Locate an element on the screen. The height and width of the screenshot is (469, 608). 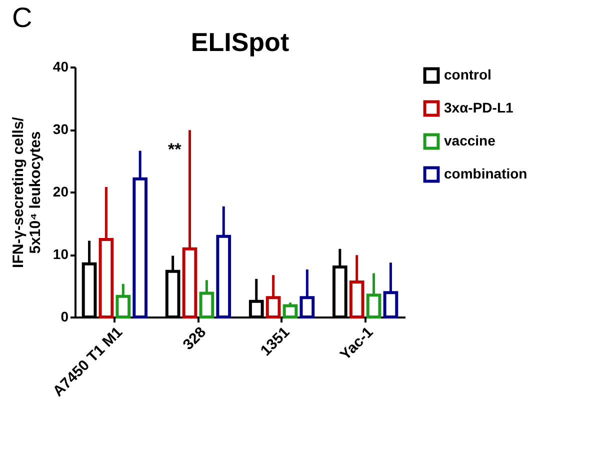
y-tick-label: 20 is located at coordinates (60, 192).